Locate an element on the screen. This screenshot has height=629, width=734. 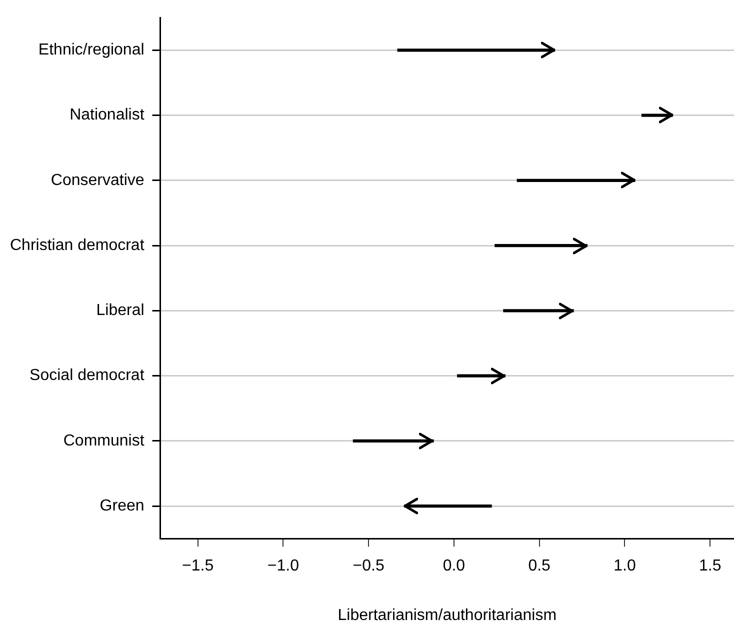
x-tick-label: 0.0 is located at coordinates (454, 566).